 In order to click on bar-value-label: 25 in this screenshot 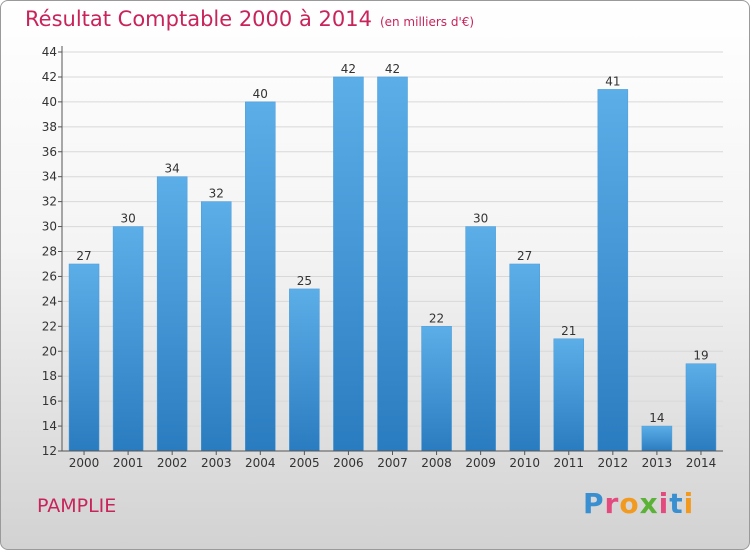, I will do `click(304, 281)`.